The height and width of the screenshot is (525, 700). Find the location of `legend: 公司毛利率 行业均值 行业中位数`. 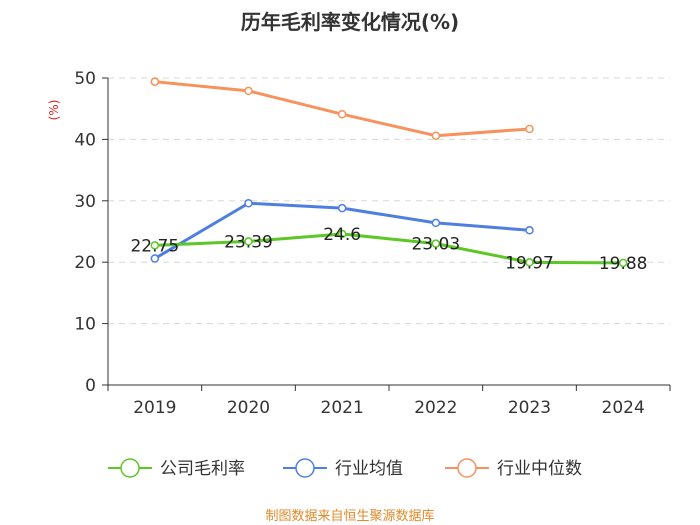

legend: 公司毛利率 行业均值 行业中位数 is located at coordinates (345, 468).